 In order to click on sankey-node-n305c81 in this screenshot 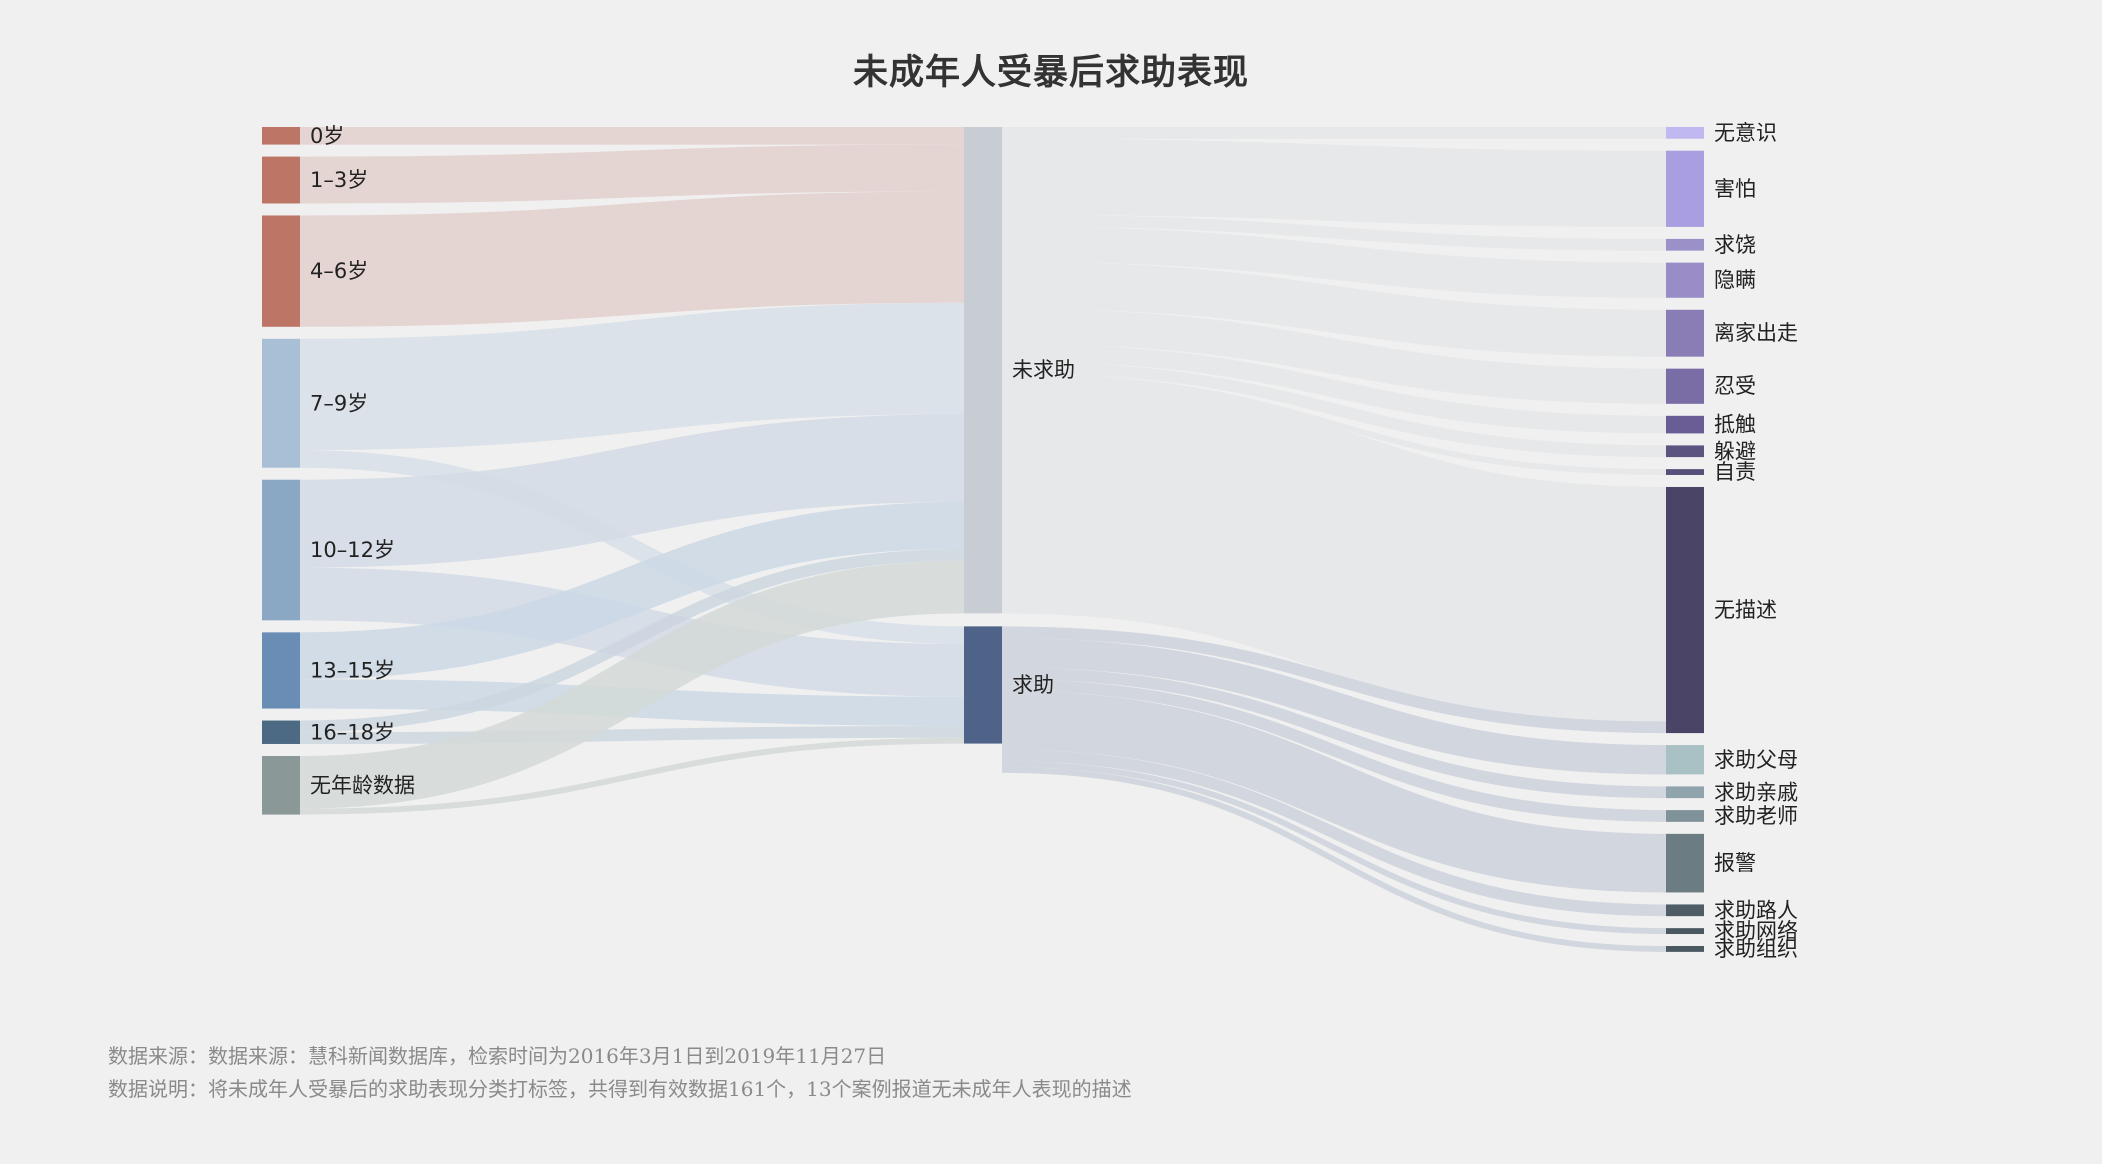, I will do `click(281, 136)`.